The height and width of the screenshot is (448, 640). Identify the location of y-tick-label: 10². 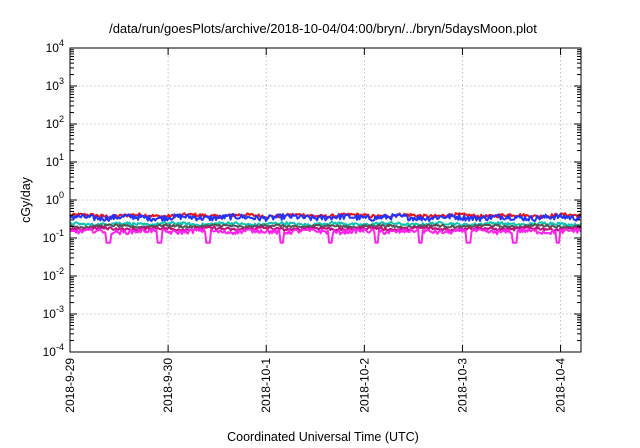
(55, 122).